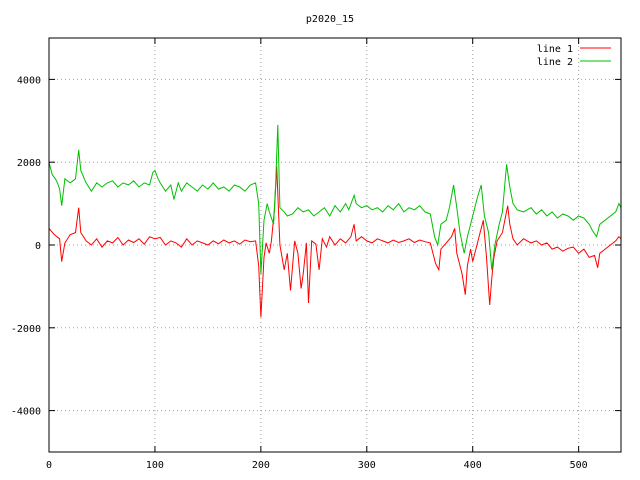 Image resolution: width=640 pixels, height=480 pixels. I want to click on y-tick-label: 0, so click(38, 246).